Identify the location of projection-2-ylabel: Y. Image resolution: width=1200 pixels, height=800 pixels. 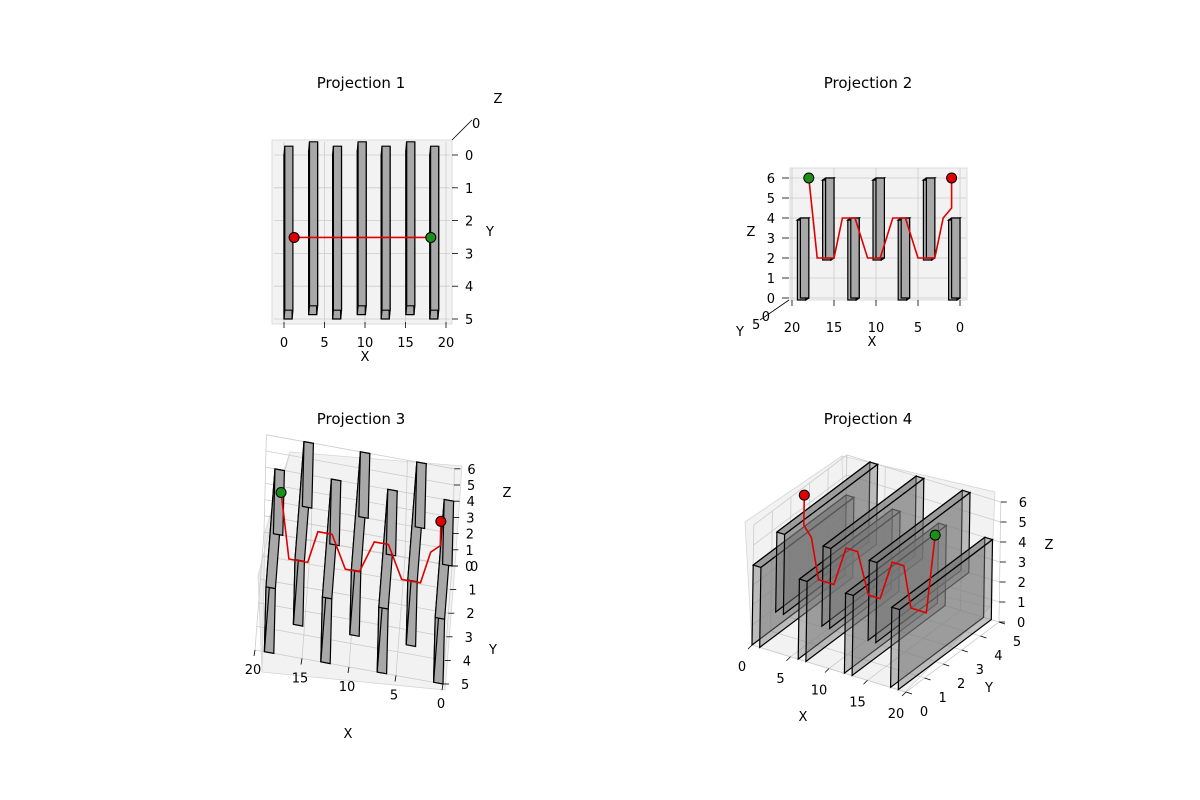
(739, 332).